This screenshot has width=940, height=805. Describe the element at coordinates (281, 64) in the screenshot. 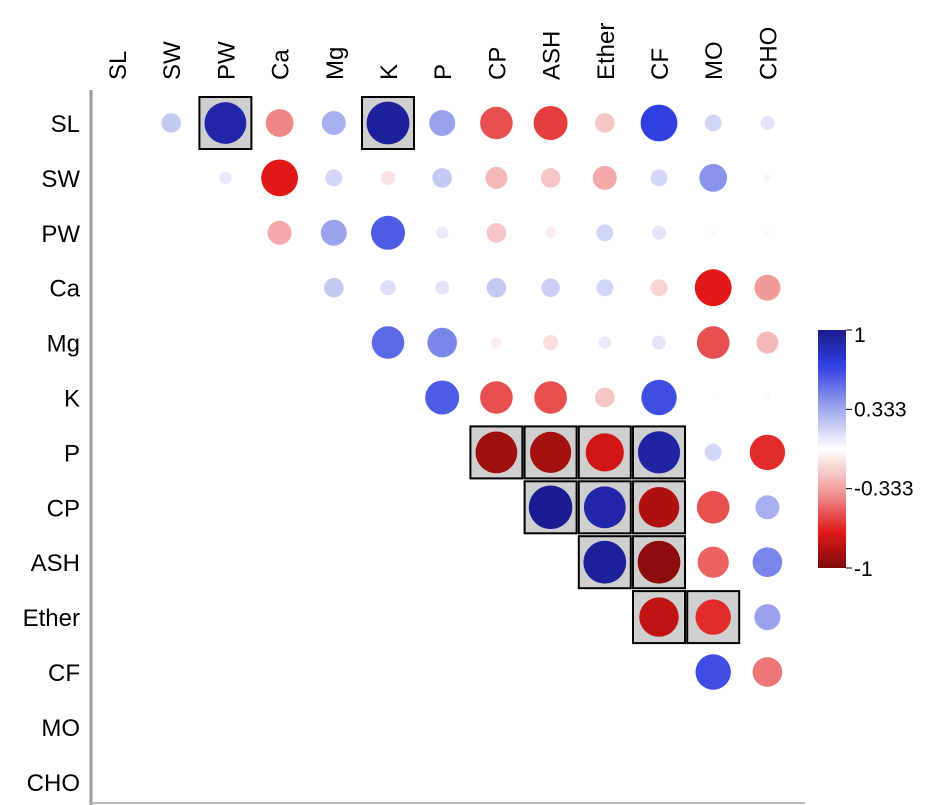

I see `column-label: Ca` at that location.